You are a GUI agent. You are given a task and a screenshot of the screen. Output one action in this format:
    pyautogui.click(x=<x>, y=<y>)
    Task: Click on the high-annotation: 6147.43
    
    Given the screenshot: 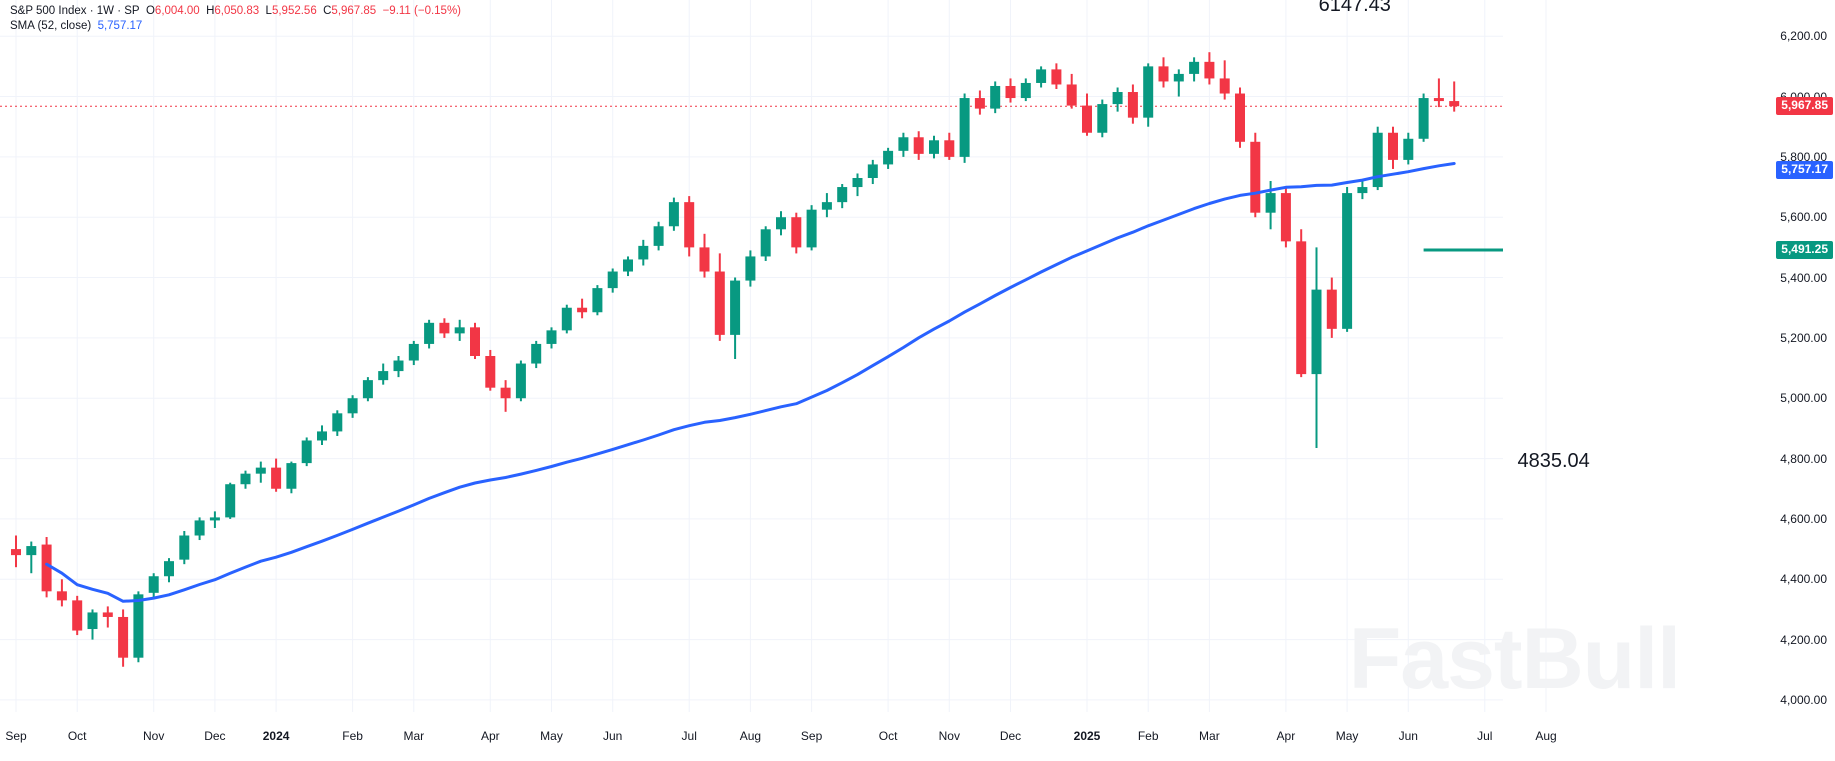 What is the action you would take?
    pyautogui.click(x=1354, y=8)
    